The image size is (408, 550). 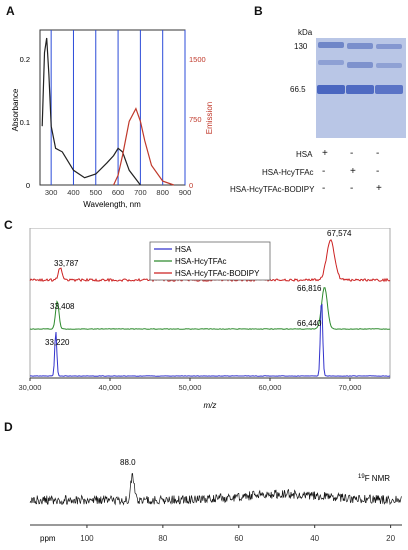 I want to click on panel-c-legend: HSA HSA-HcyTFAc HSA-HcyTFAc-BODIPY, so click(x=210, y=261).